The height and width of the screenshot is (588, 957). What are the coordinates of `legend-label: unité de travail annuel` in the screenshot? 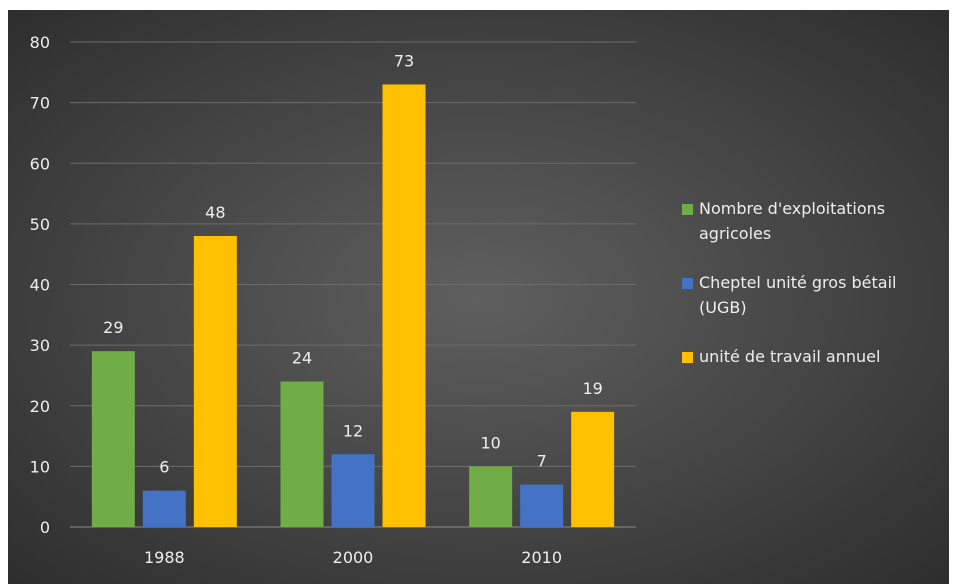 It's located at (789, 356).